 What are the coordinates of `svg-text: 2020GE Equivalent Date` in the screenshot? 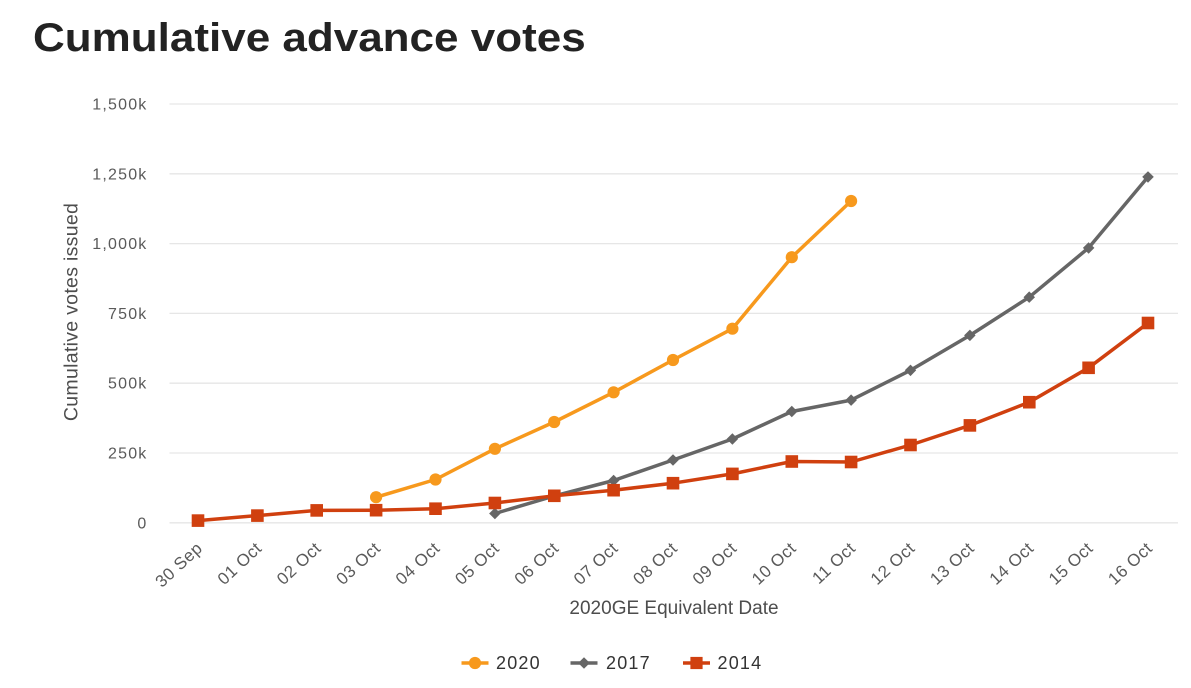 It's located at (673, 608).